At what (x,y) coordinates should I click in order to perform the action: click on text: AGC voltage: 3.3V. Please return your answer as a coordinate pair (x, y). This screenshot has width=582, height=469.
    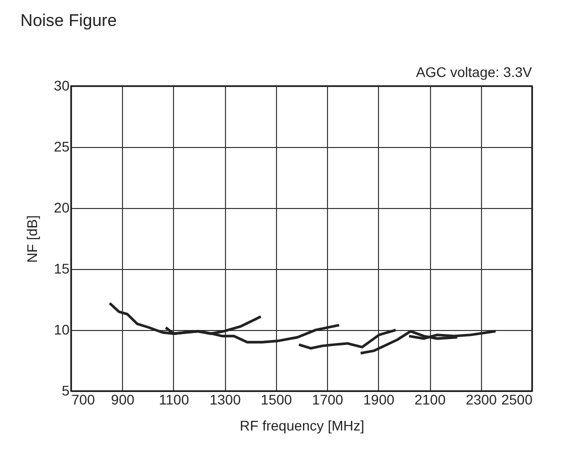
    Looking at the image, I should click on (474, 72).